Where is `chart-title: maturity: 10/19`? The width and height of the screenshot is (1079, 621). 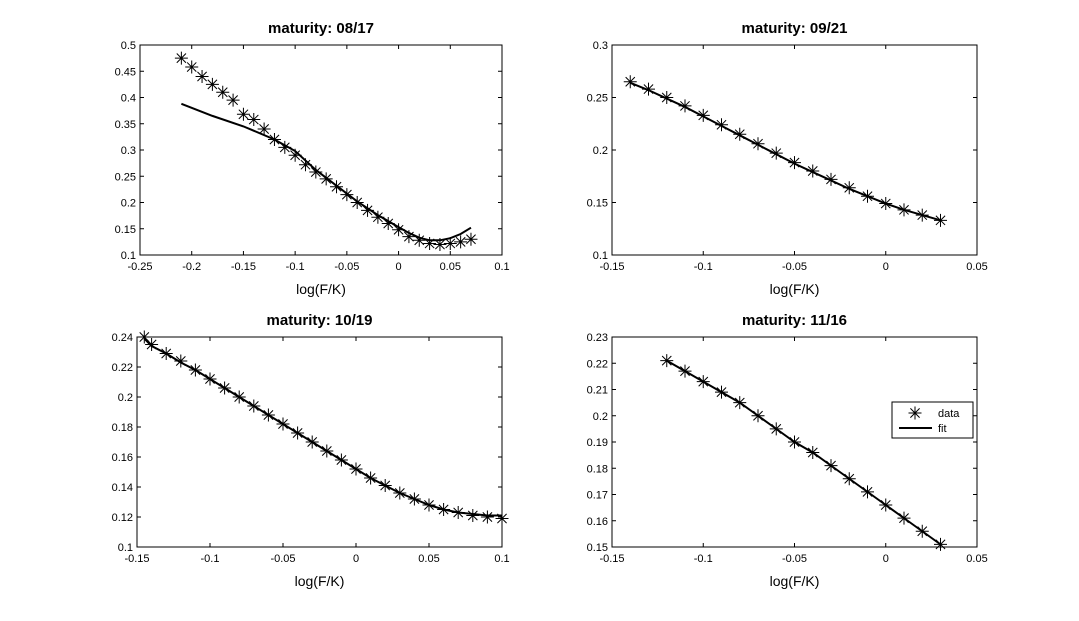
chart-title: maturity: 10/19 is located at coordinates (320, 320).